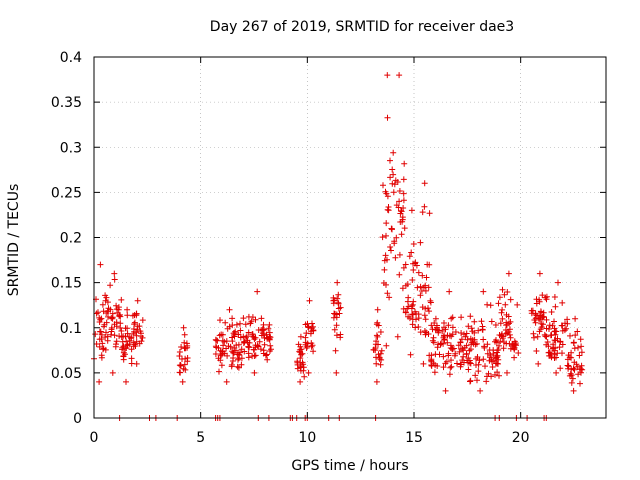  I want to click on y-tick-label: 0.05, so click(66, 374).